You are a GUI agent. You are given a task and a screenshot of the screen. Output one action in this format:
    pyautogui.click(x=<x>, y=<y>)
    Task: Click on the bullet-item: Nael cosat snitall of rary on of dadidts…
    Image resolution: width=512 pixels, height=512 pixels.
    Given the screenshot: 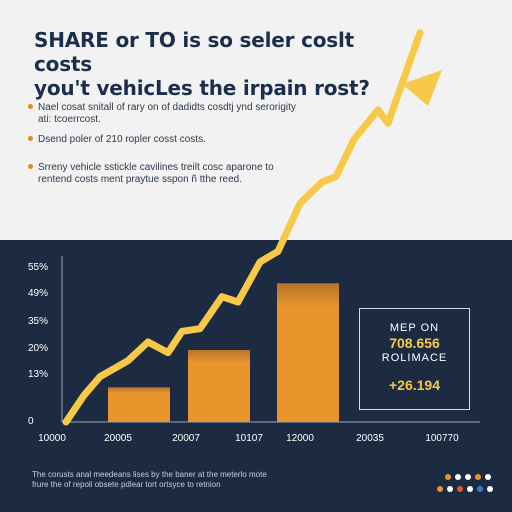 What is the action you would take?
    pyautogui.click(x=163, y=114)
    